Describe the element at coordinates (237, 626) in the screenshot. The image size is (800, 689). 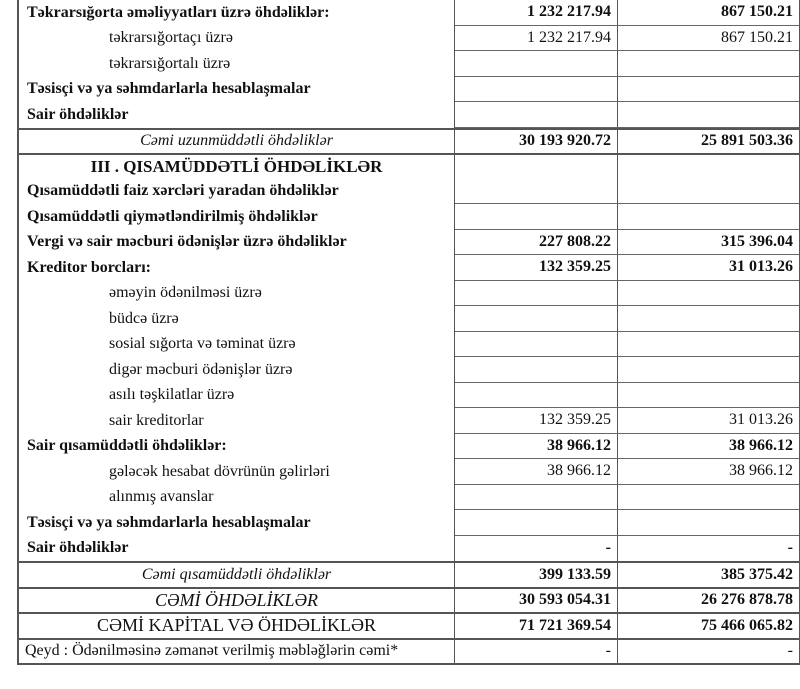
I see `row-label: CƏMİ KAPİTAL VƏ ÖHDƏLİKLƏR` at that location.